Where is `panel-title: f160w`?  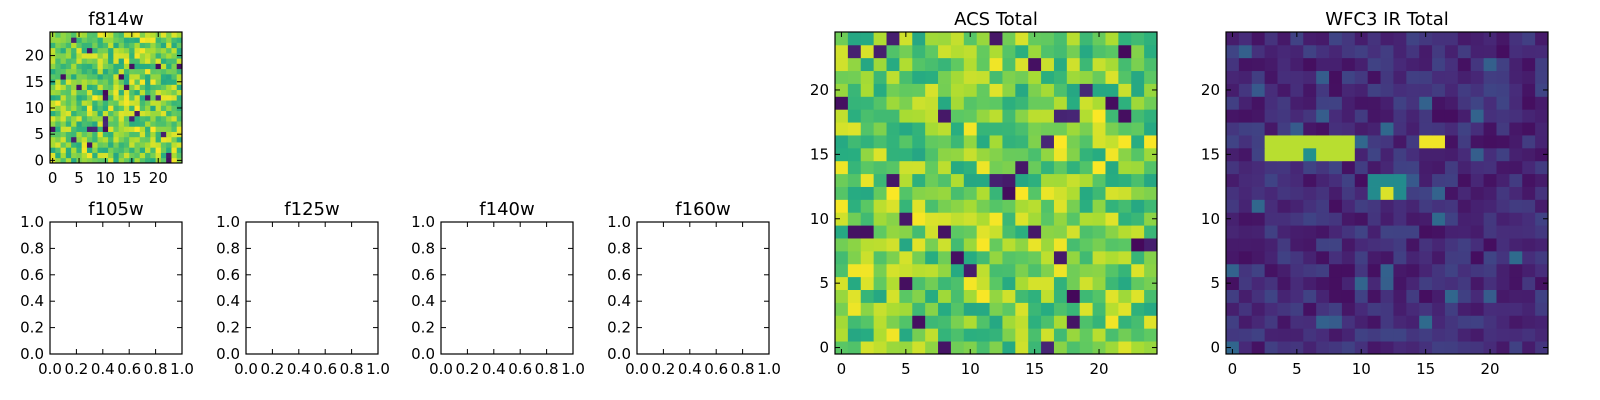
panel-title: f160w is located at coordinates (702, 209).